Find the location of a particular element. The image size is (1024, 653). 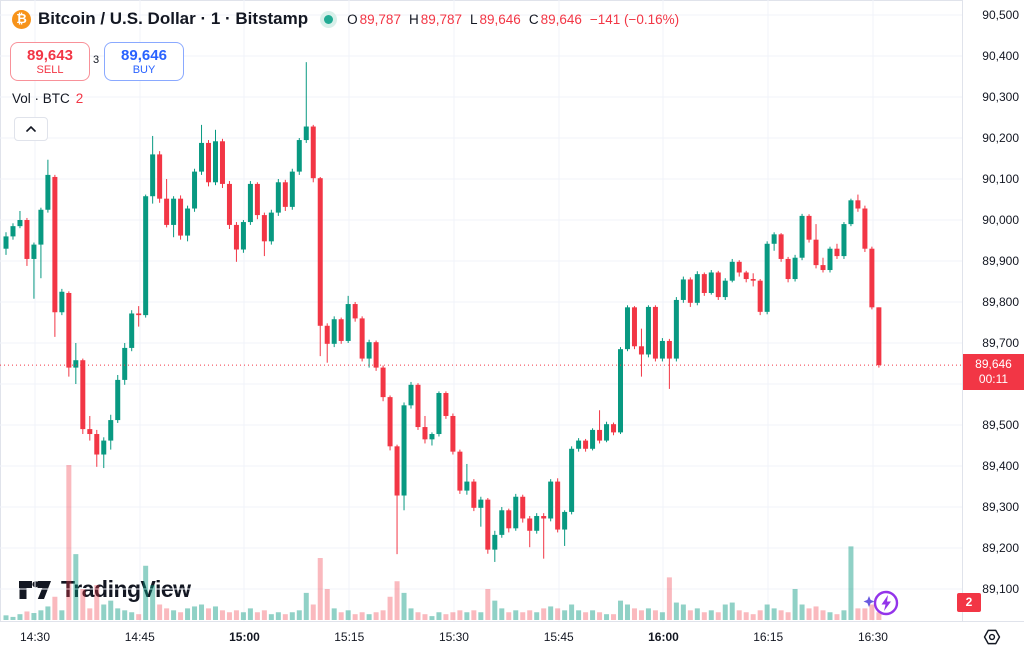

time-axis-label: 15:15 is located at coordinates (349, 637).